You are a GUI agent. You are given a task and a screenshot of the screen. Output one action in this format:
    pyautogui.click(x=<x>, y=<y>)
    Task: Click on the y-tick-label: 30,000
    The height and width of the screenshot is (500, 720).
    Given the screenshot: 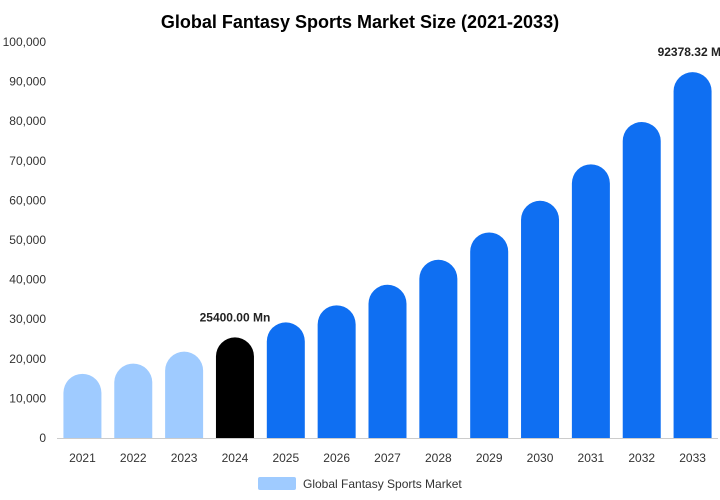 What is the action you would take?
    pyautogui.click(x=27, y=319)
    